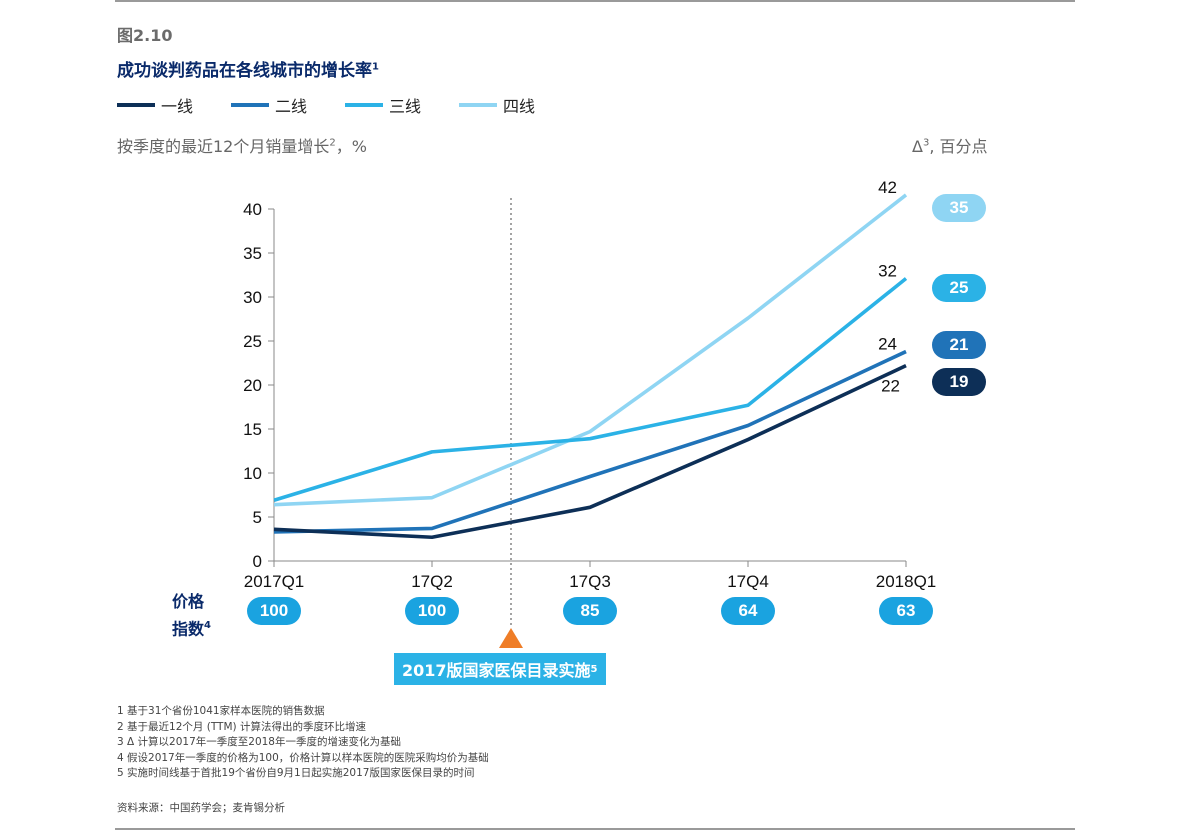 Image resolution: width=1191 pixels, height=833 pixels. I want to click on y-axis-subtitle: 按季度的最近12个月销量增长2，%, so click(242, 145).